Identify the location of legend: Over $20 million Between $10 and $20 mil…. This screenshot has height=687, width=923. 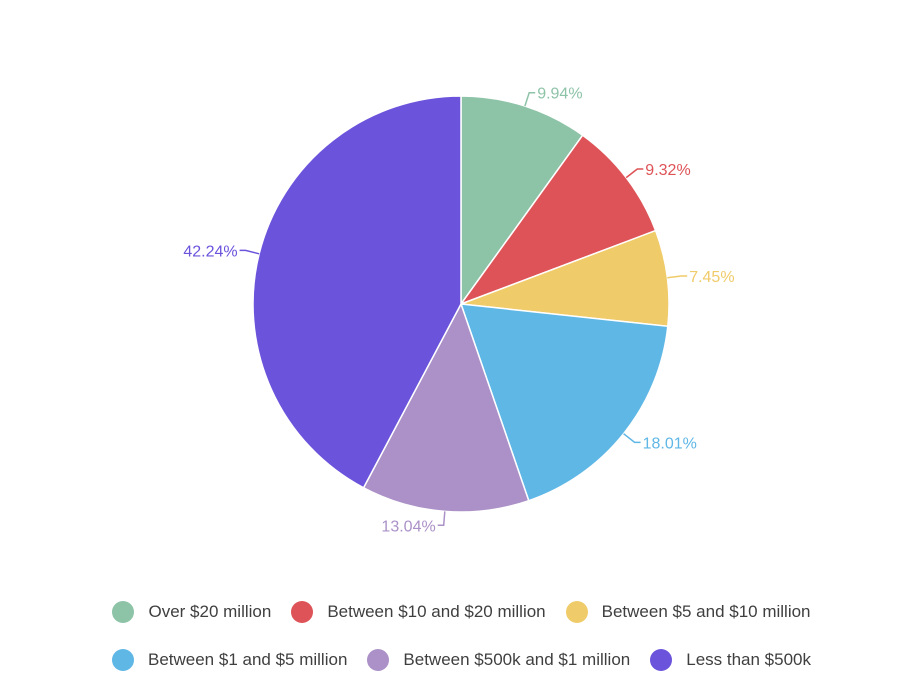
(461, 638).